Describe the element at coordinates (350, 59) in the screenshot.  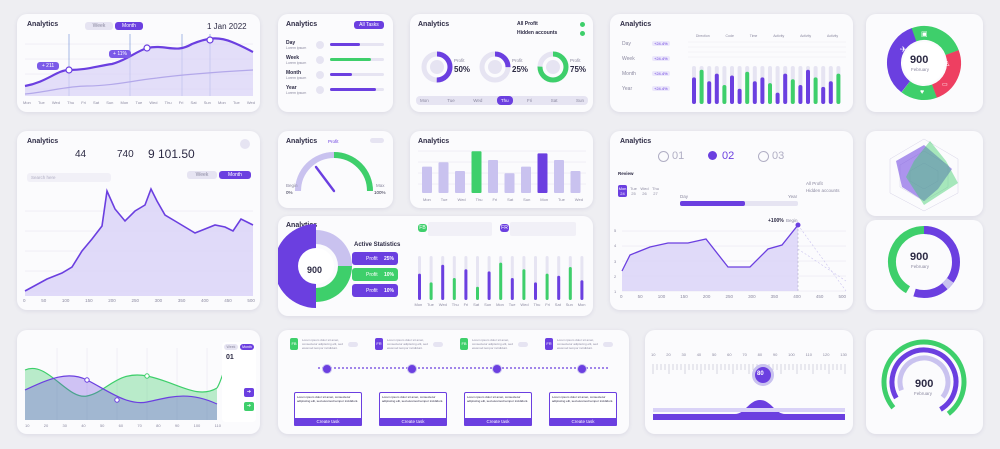
I see `progress-fill` at that location.